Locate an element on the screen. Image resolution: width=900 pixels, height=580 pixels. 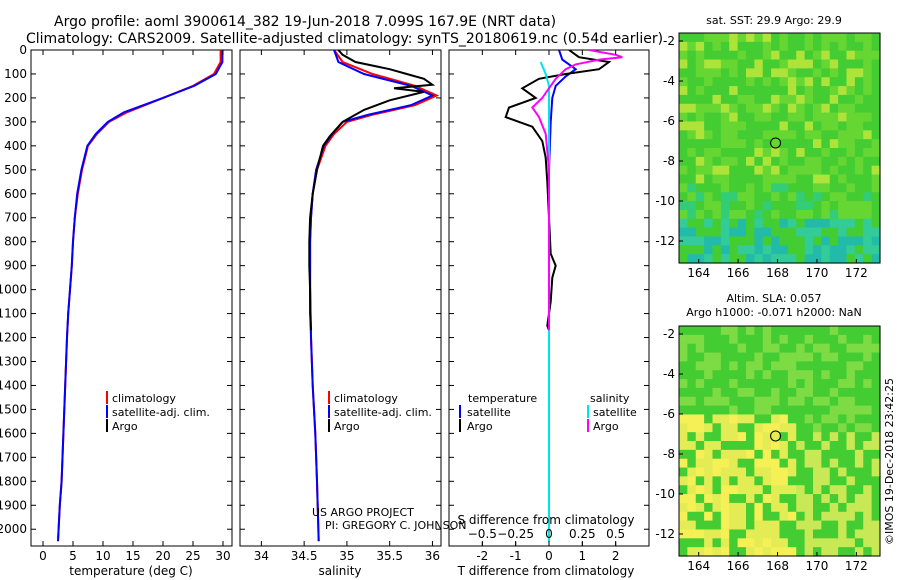
diff-series-line is located at coordinates (558, 190).